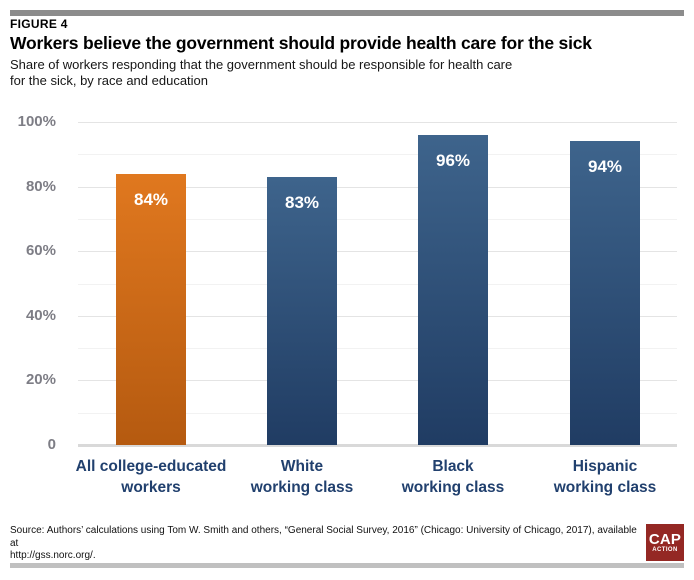 Image resolution: width=694 pixels, height=580 pixels. Describe the element at coordinates (665, 549) in the screenshot. I see `logo-text-action: ACTION` at that location.